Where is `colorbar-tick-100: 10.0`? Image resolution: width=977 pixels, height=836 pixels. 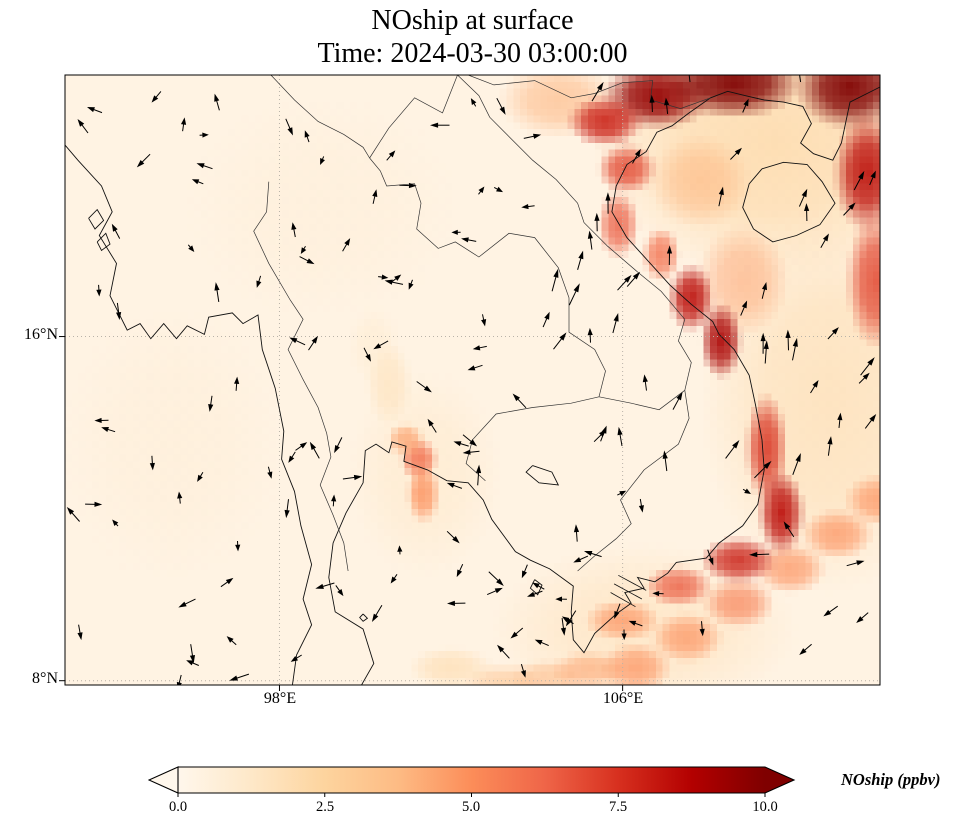 colorbar-tick-100: 10.0 is located at coordinates (765, 807).